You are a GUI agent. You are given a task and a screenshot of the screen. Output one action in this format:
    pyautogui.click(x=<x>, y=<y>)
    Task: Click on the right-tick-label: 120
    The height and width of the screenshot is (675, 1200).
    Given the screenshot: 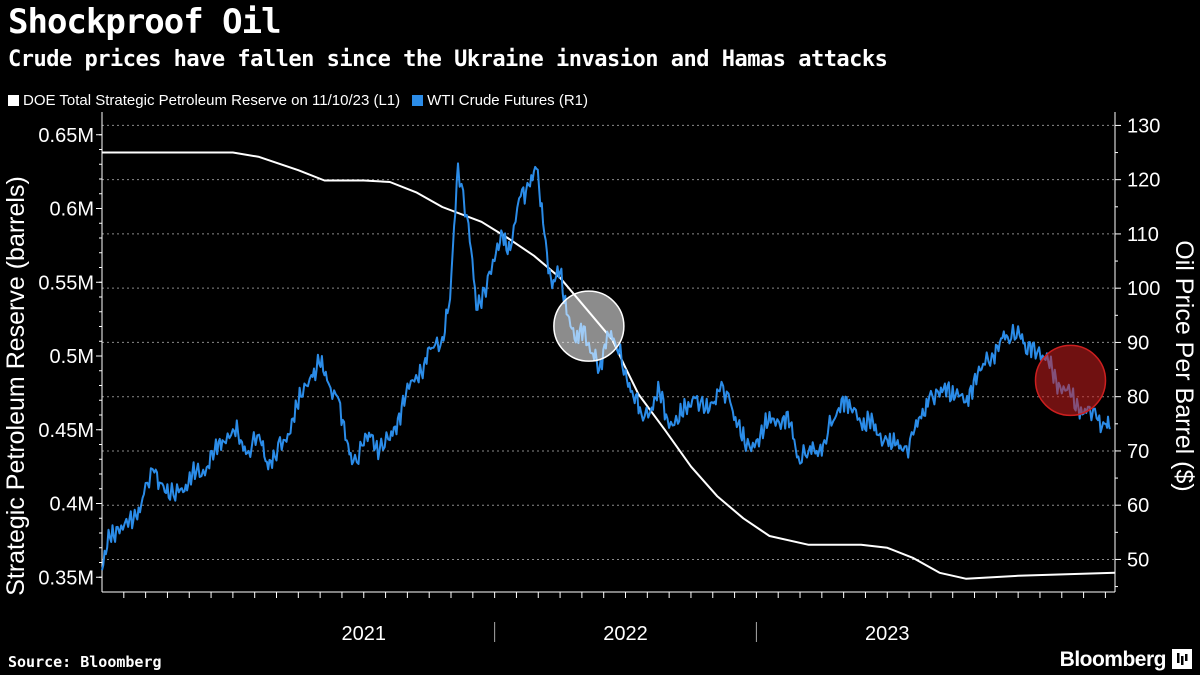 What is the action you would take?
    pyautogui.click(x=1143, y=181)
    